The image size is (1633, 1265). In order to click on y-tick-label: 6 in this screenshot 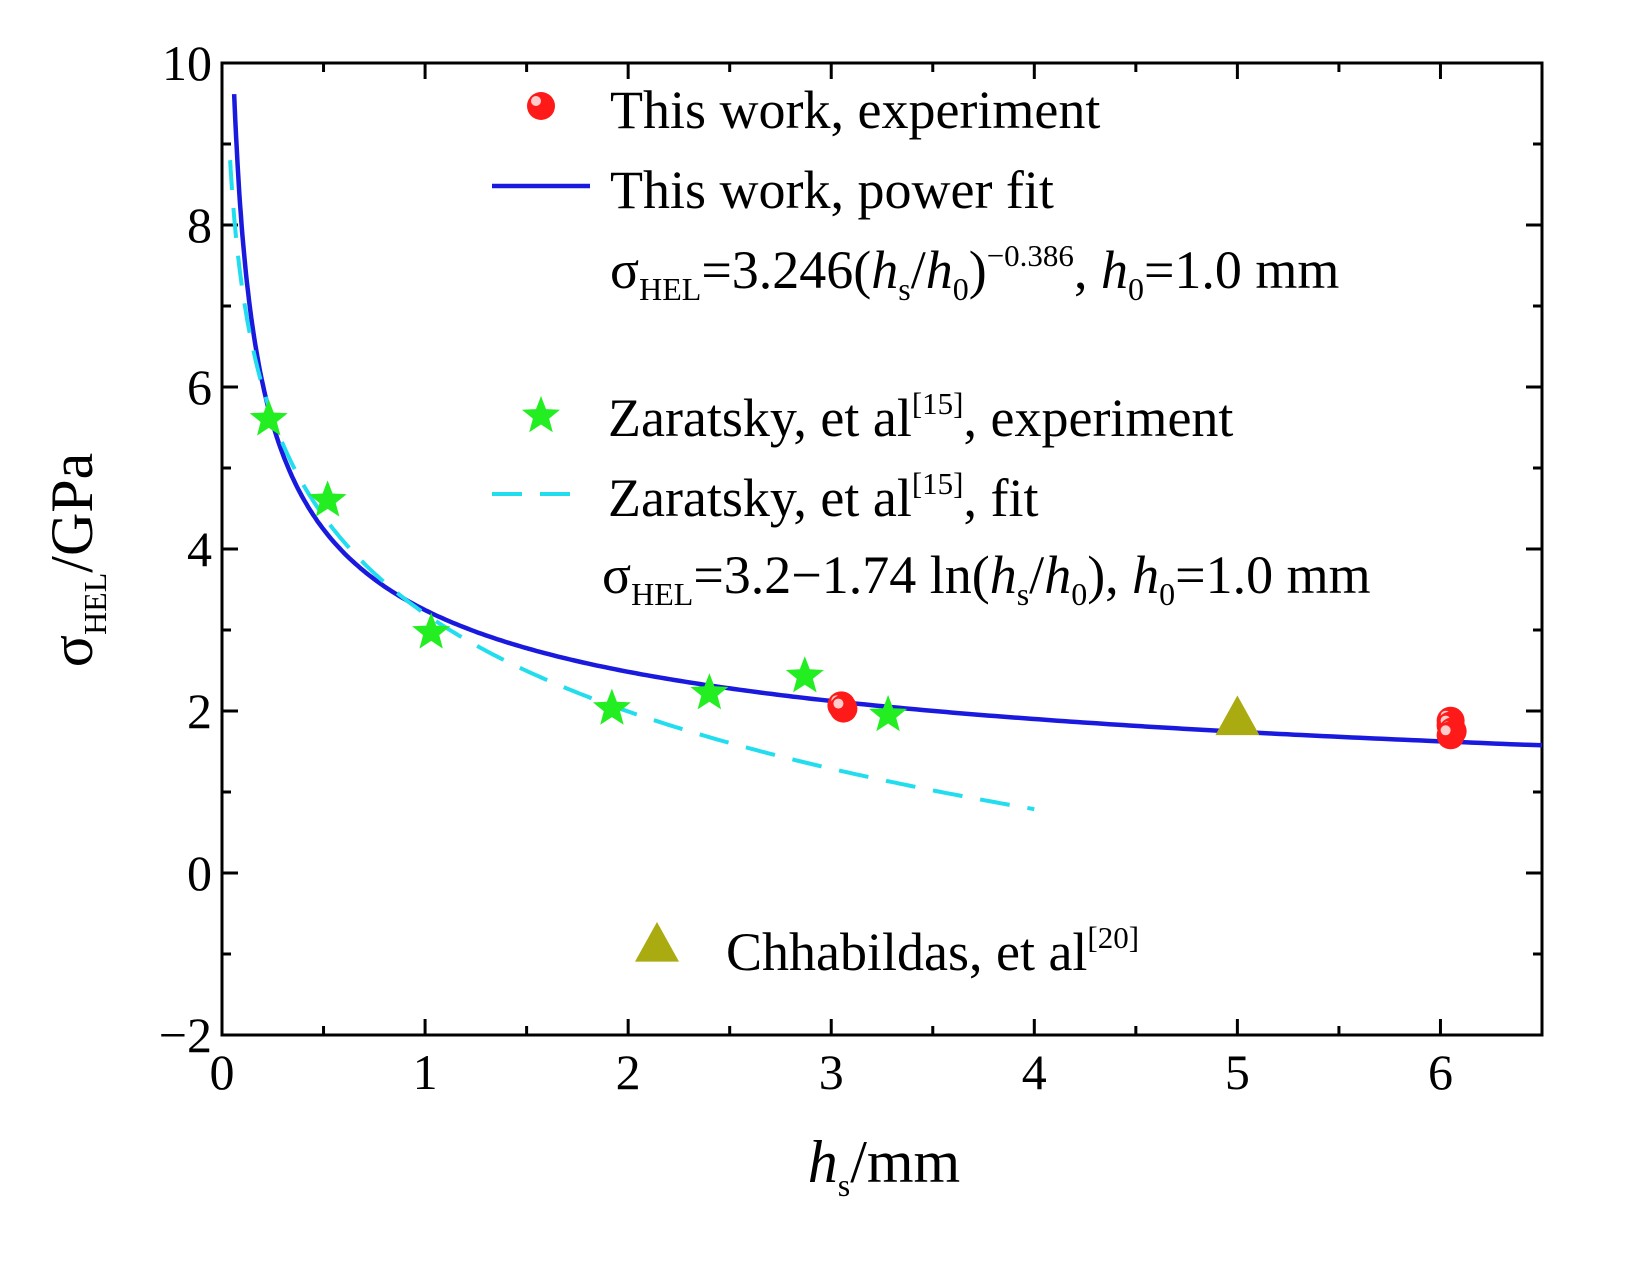, I will do `click(199, 387)`.